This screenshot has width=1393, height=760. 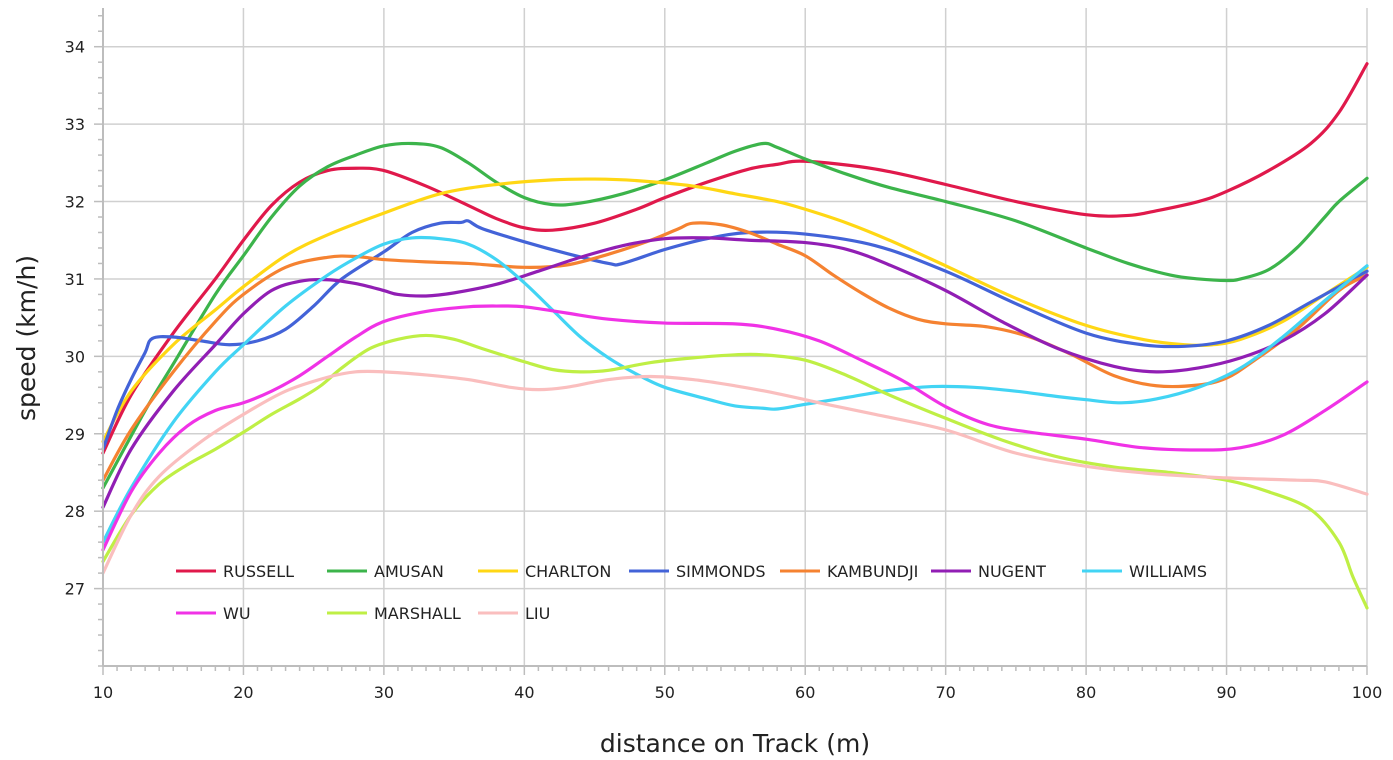 I want to click on legend-item-liu: LIU, so click(x=514, y=613).